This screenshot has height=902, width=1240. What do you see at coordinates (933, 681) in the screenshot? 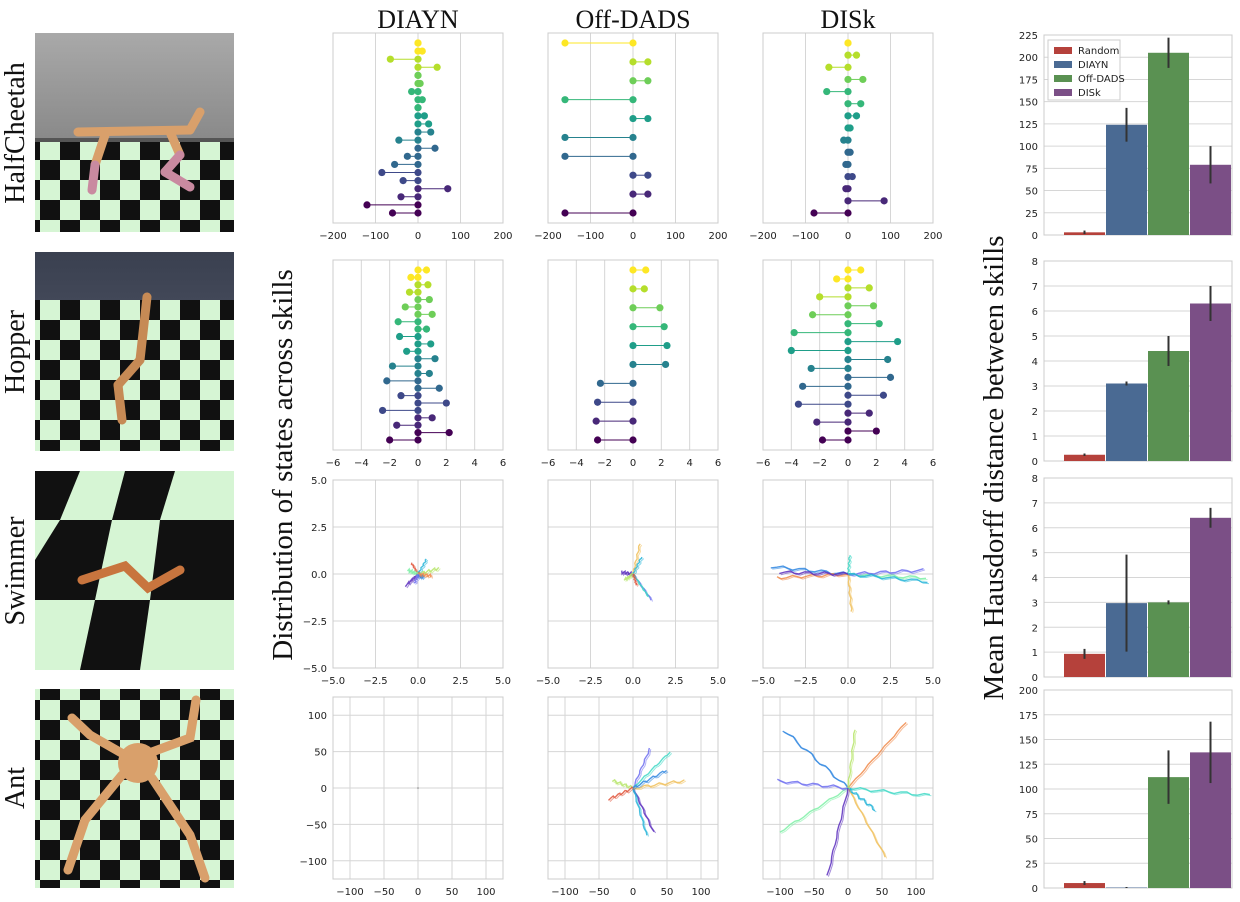
I see `x-tick-label: 5.0` at bounding box center [933, 681].